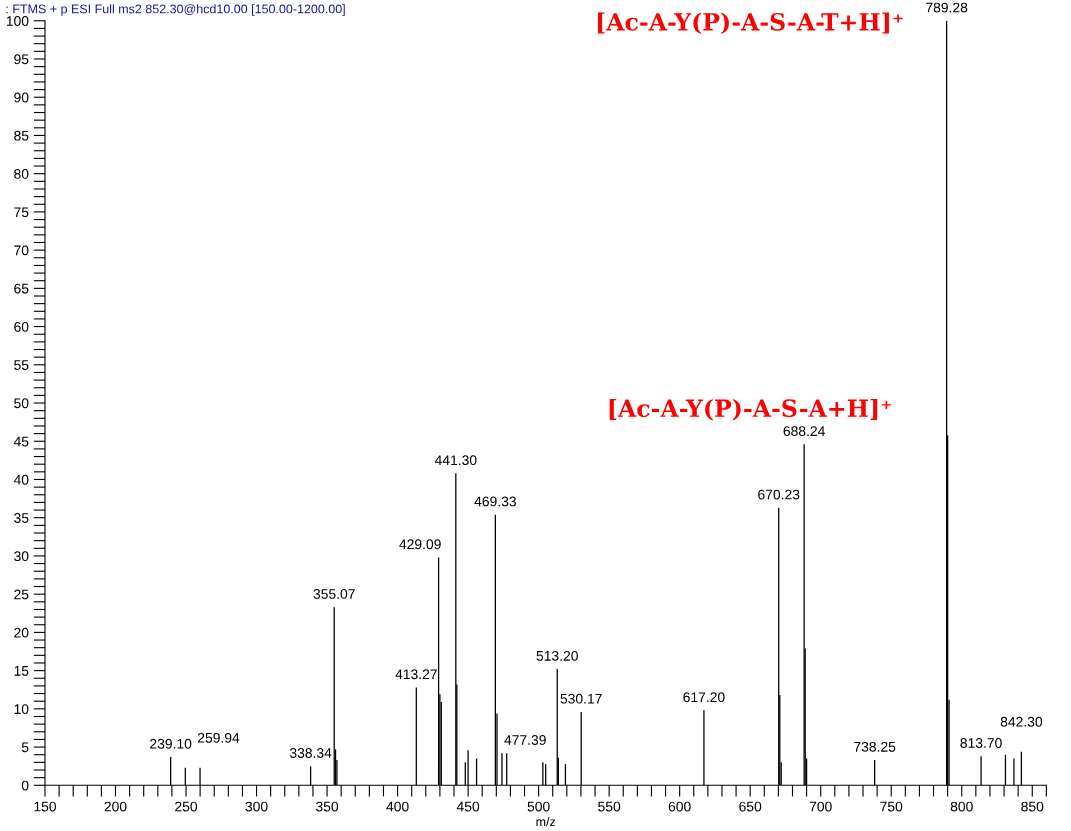 Image resolution: width=1071 pixels, height=831 pixels. What do you see at coordinates (310, 753) in the screenshot?
I see `annotation: 338.34` at bounding box center [310, 753].